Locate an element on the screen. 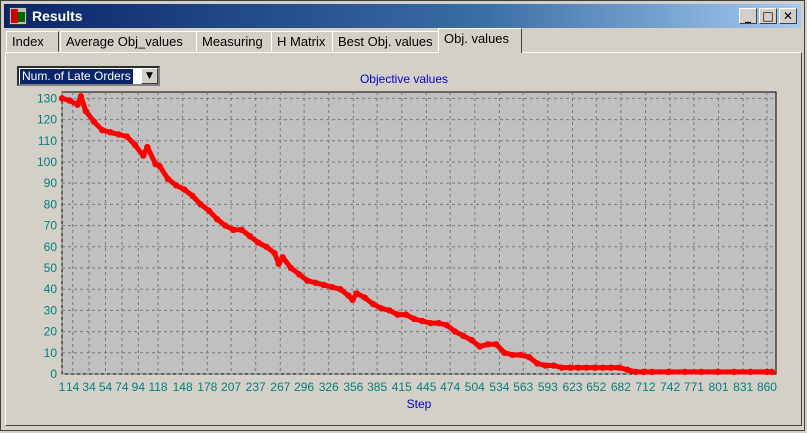 The image size is (807, 433). y-tick-label: 10 is located at coordinates (51, 353).